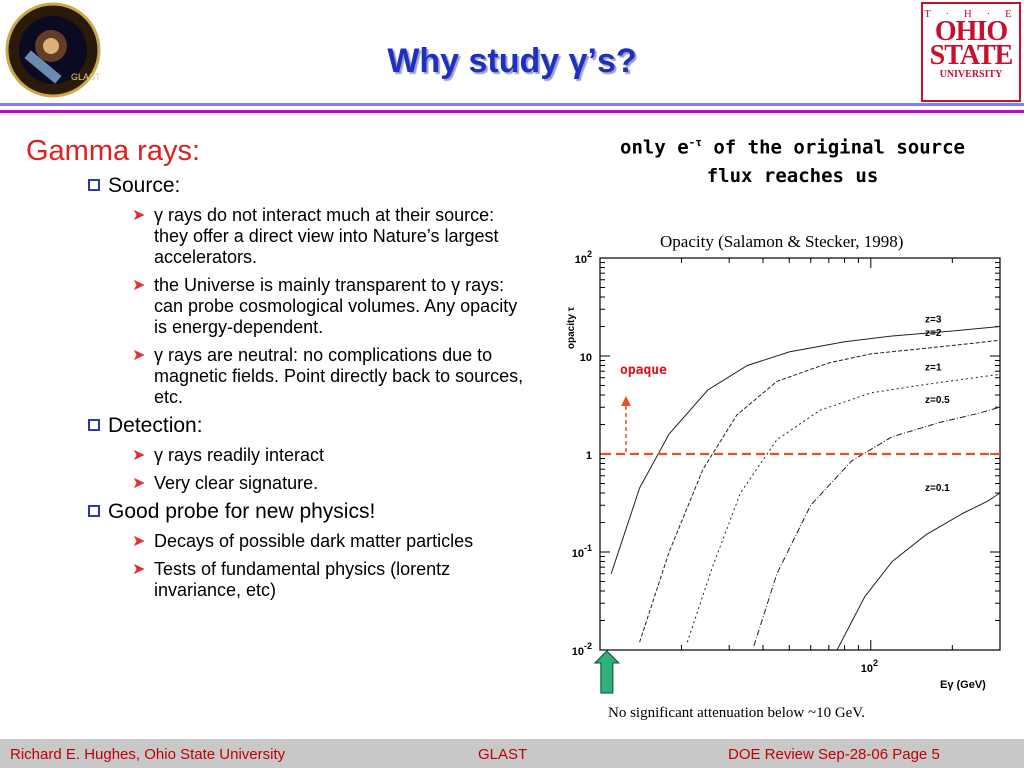  I want to click on figure-caption: Opacity (Salamon & Stecker, 1998), so click(782, 241).